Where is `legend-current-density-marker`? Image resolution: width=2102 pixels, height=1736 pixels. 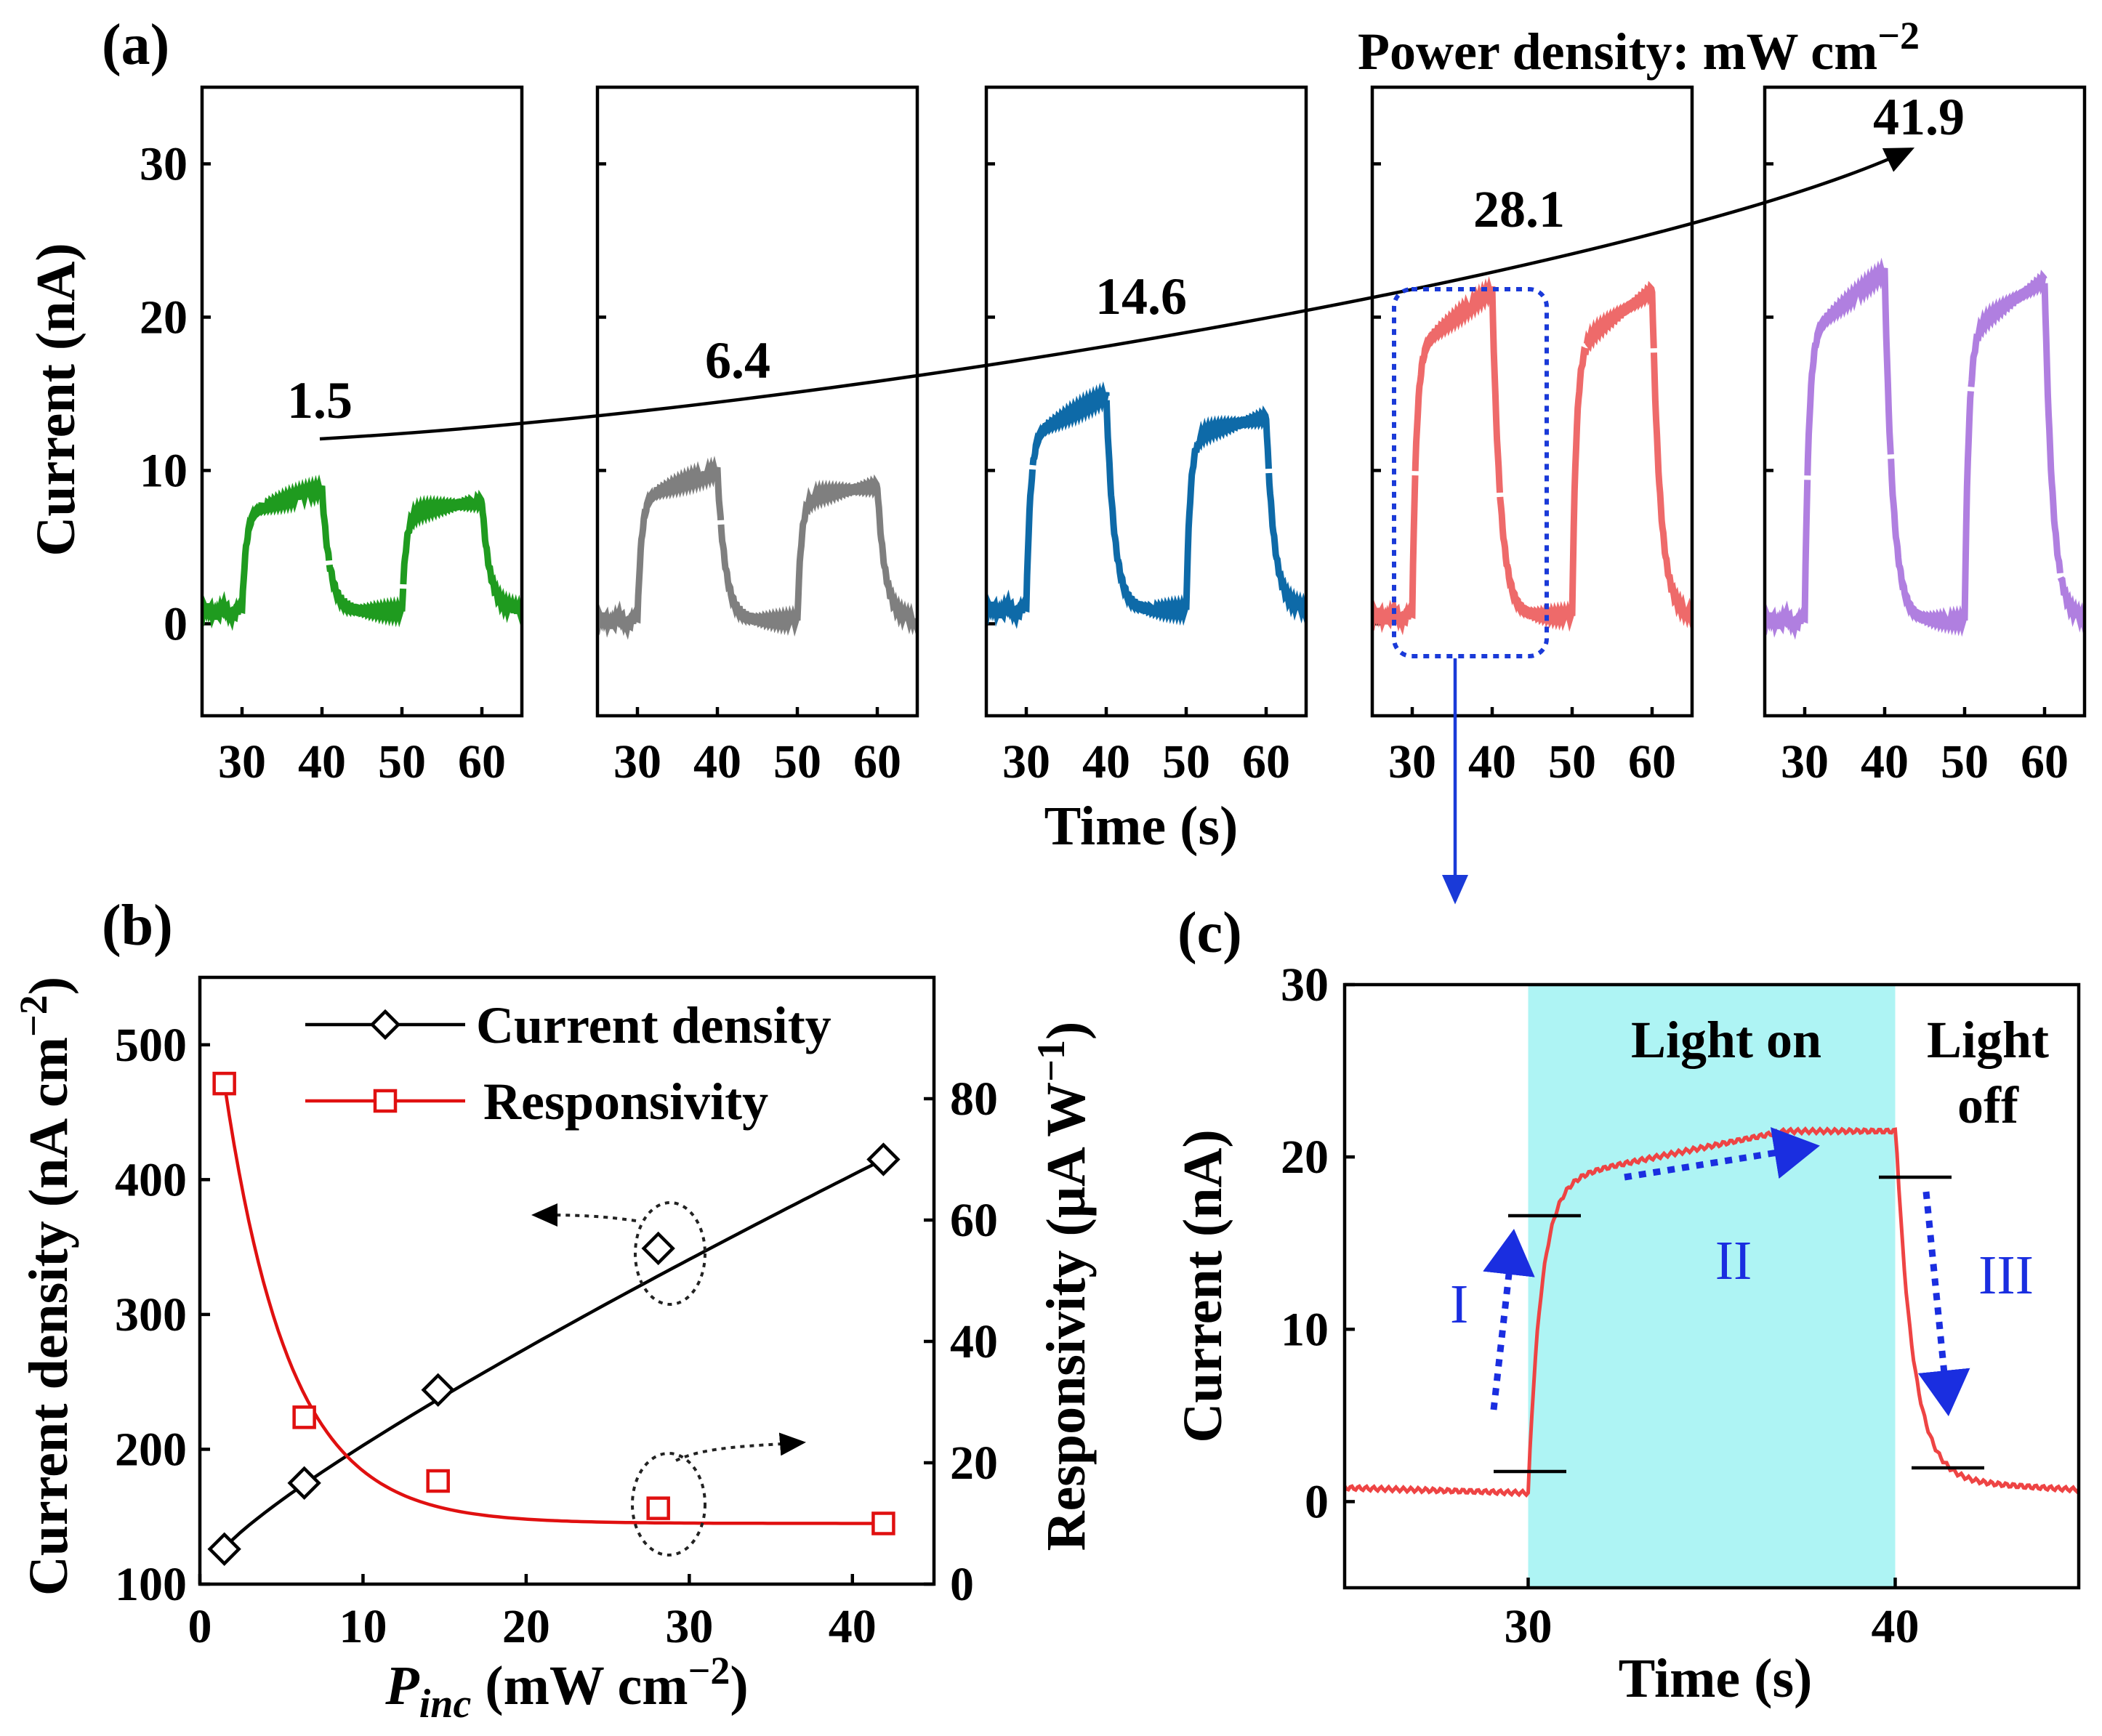 legend-current-density-marker is located at coordinates (385, 1025).